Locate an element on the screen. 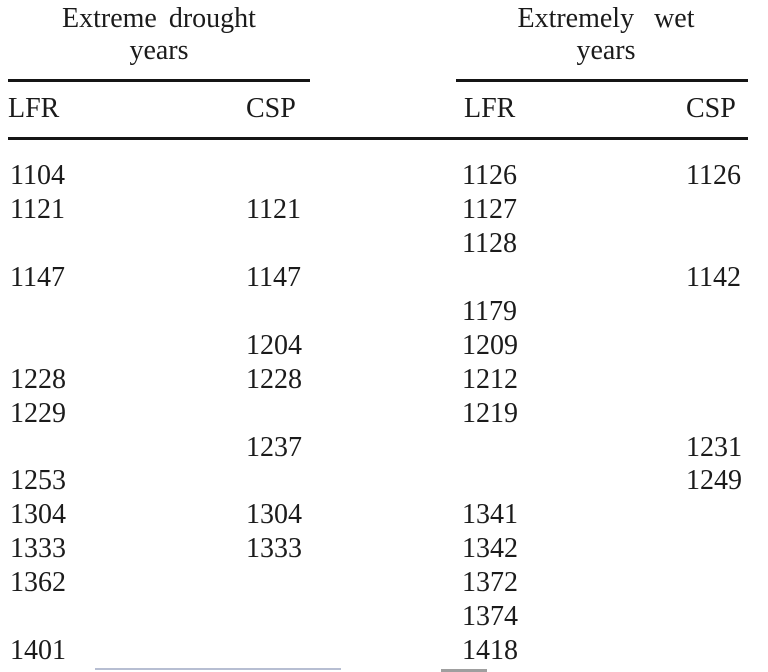 This screenshot has height=672, width=768. table-row: 1128 is located at coordinates (378, 244).